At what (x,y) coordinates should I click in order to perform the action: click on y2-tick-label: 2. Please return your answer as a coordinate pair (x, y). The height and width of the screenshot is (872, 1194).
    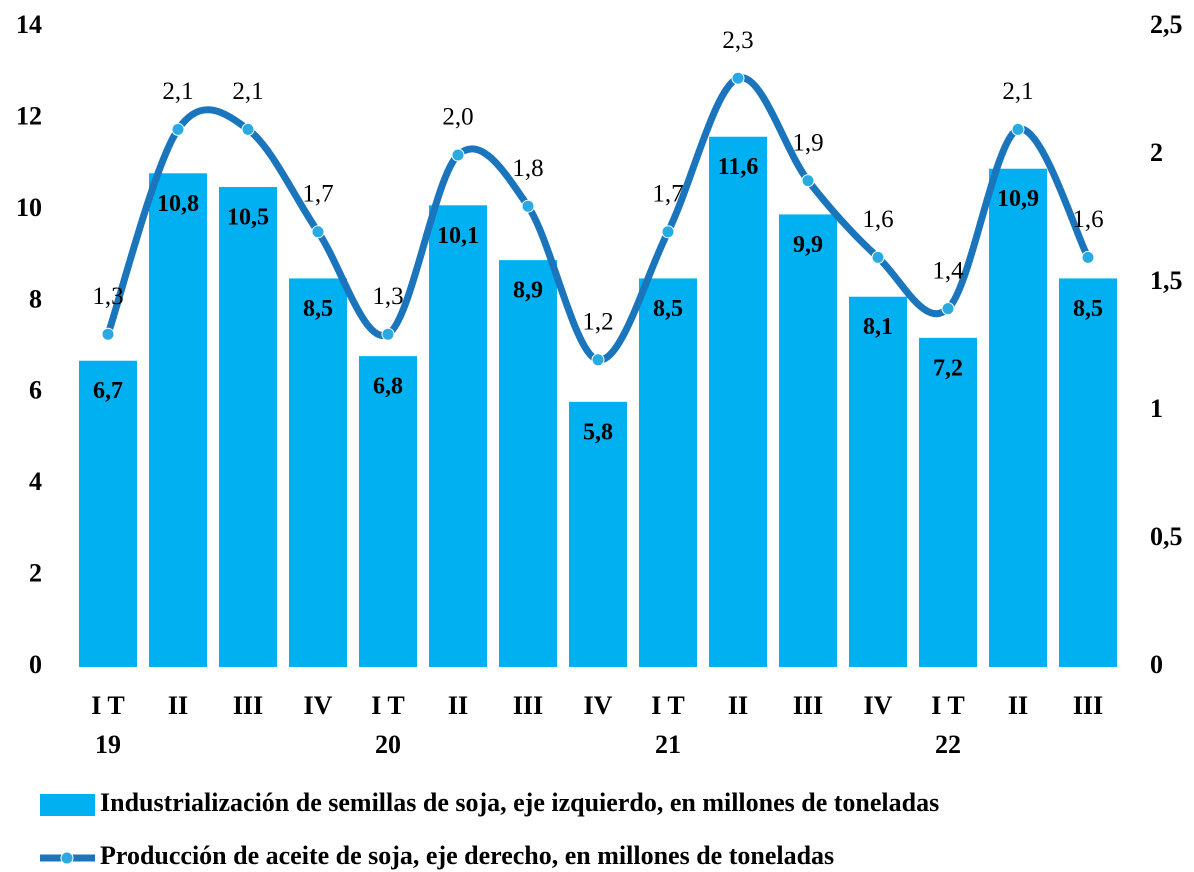
    Looking at the image, I should click on (1156, 152).